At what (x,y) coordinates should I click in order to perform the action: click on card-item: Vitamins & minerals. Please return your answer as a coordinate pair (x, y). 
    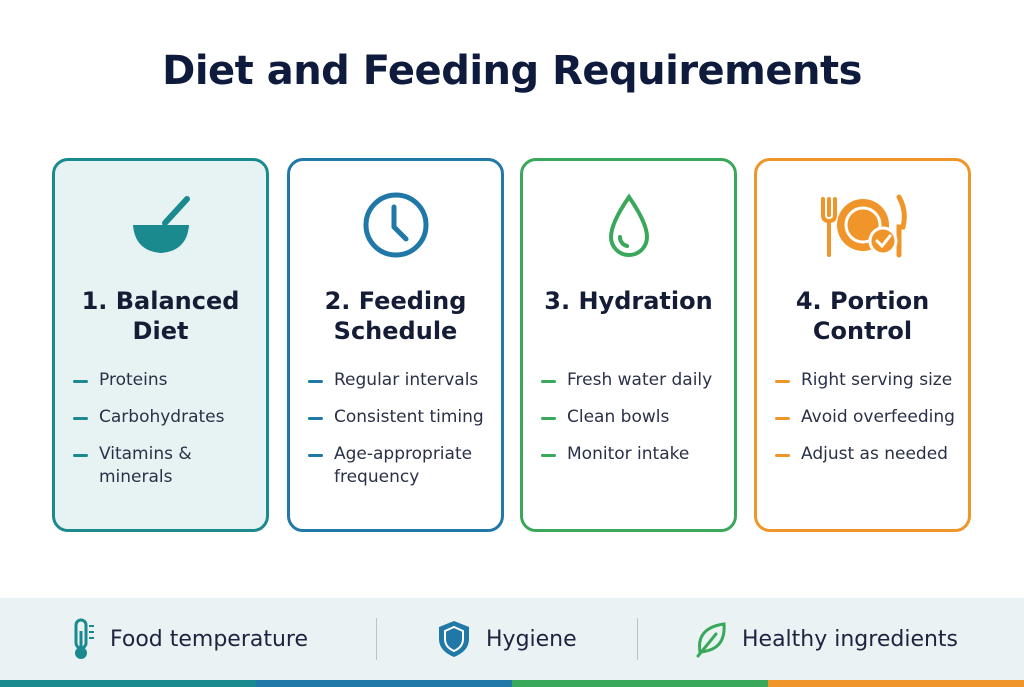
    Looking at the image, I should click on (164, 466).